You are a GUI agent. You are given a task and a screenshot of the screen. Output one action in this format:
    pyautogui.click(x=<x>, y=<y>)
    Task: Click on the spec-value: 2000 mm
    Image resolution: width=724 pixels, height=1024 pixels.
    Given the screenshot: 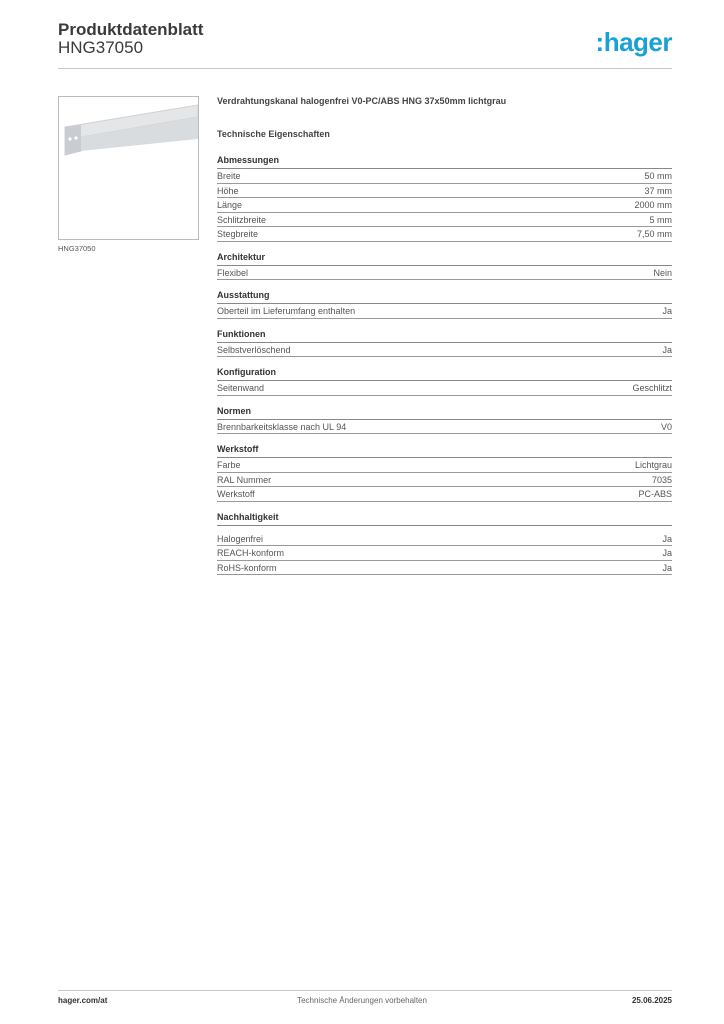 What is the action you would take?
    pyautogui.click(x=653, y=205)
    